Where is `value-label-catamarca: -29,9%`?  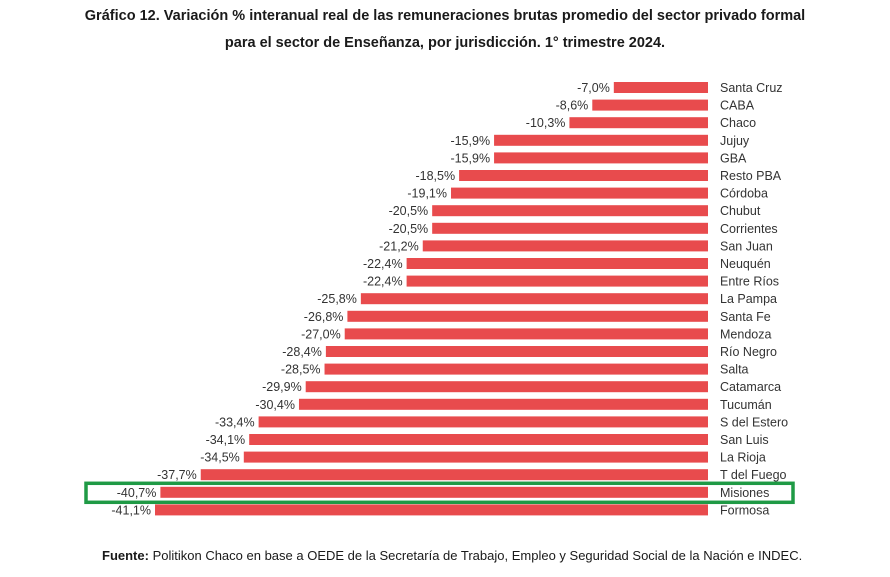 value-label-catamarca: -29,9% is located at coordinates (282, 387).